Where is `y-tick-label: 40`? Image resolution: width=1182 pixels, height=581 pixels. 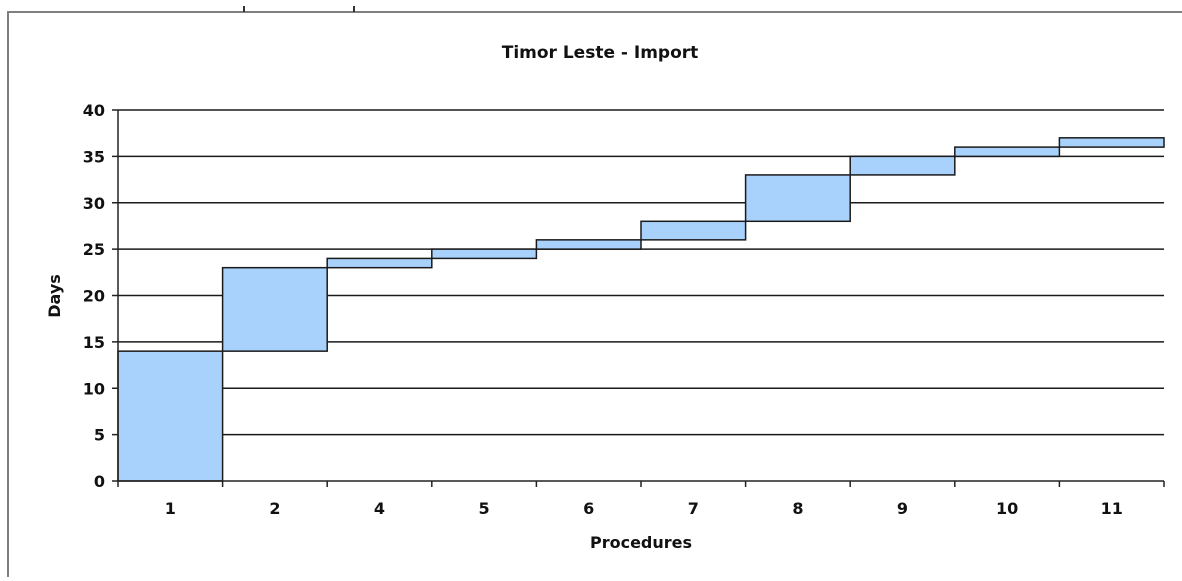
y-tick-label: 40 is located at coordinates (94, 110).